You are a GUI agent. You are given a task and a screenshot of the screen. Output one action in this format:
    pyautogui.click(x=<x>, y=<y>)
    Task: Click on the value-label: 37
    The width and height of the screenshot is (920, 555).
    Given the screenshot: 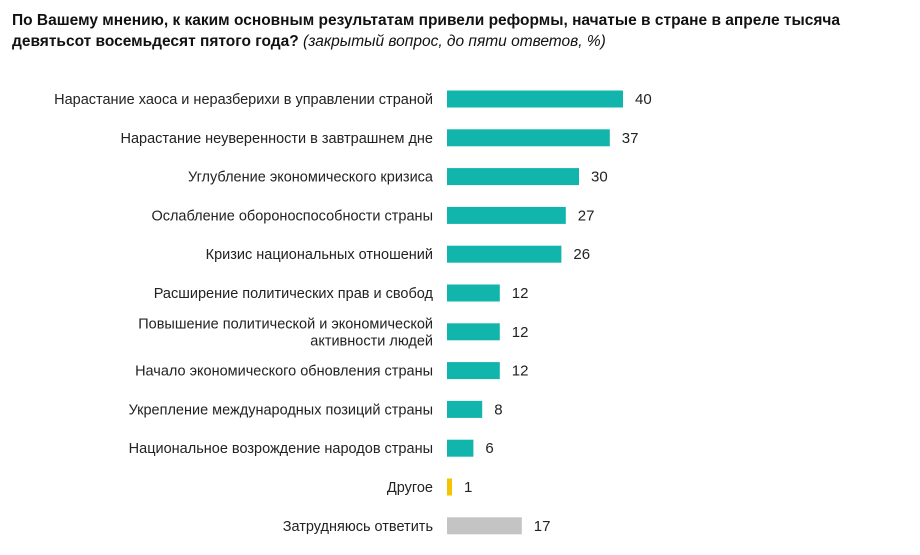 What is the action you would take?
    pyautogui.click(x=630, y=138)
    